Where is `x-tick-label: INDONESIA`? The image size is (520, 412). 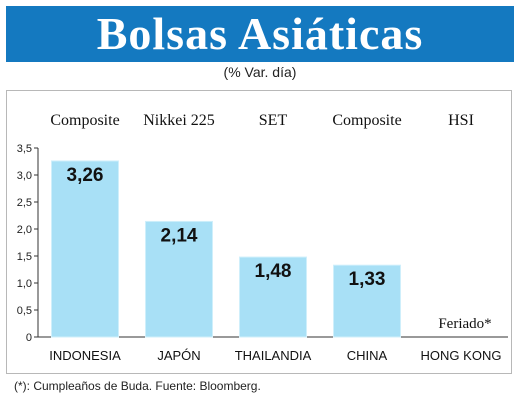
x-tick-label: INDONESIA is located at coordinates (85, 355).